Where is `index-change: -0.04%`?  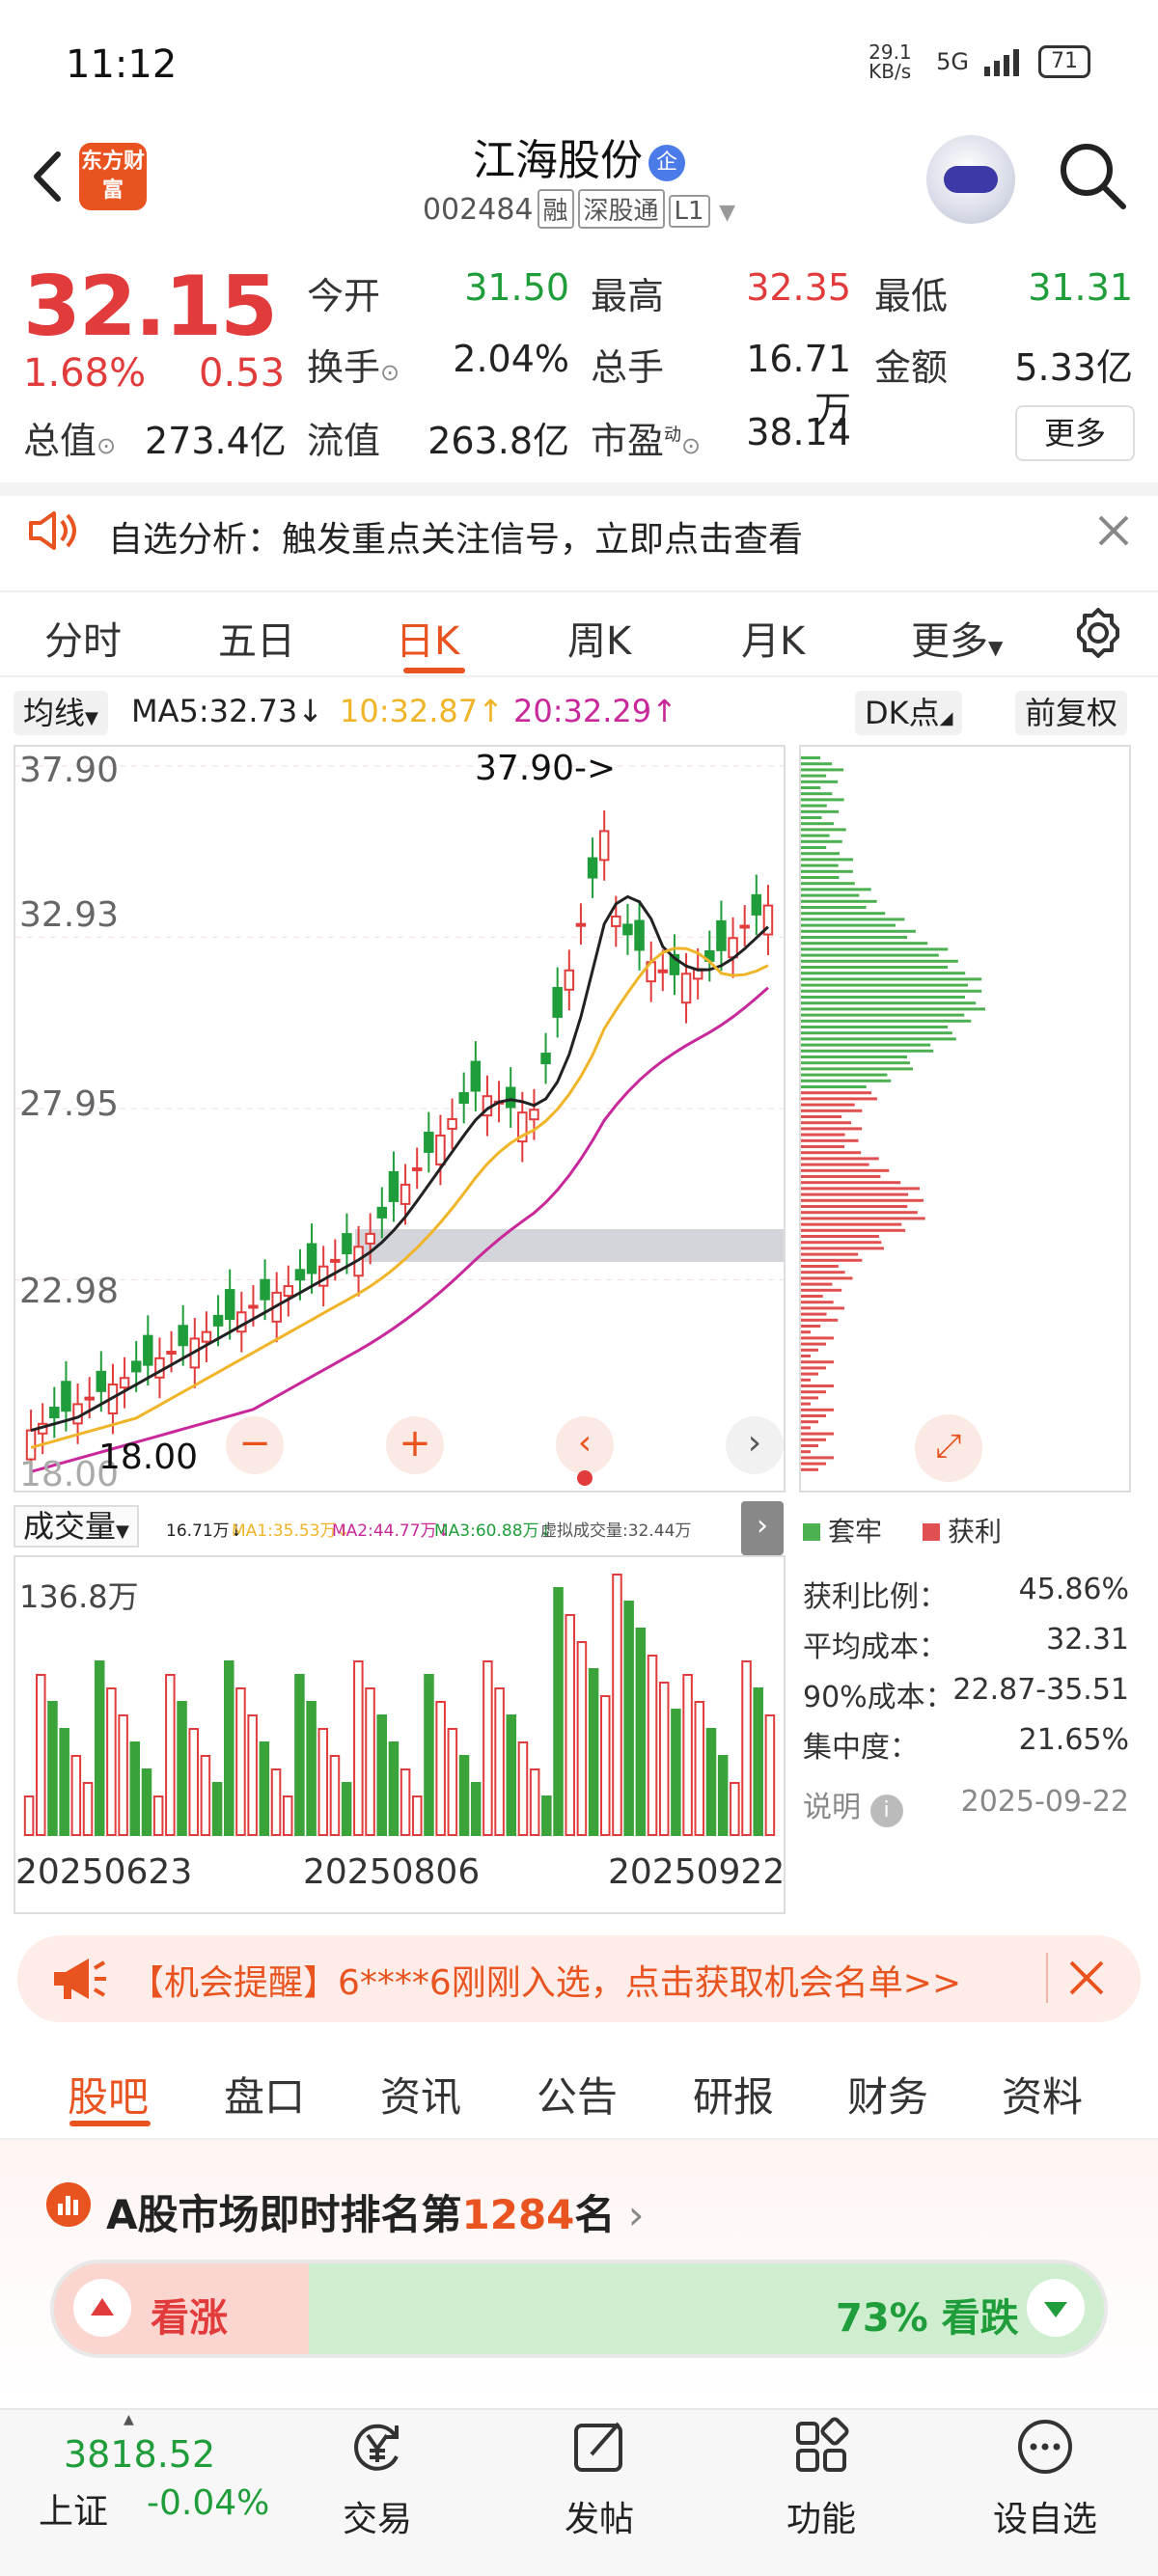
index-change: -0.04% is located at coordinates (208, 2503).